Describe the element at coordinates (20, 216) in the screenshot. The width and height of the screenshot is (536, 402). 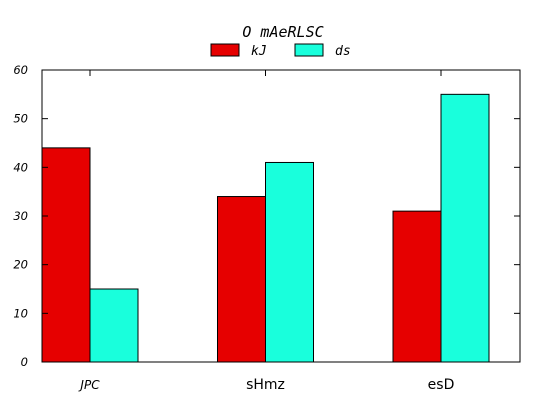
I see `ytick-label-30: 30` at that location.